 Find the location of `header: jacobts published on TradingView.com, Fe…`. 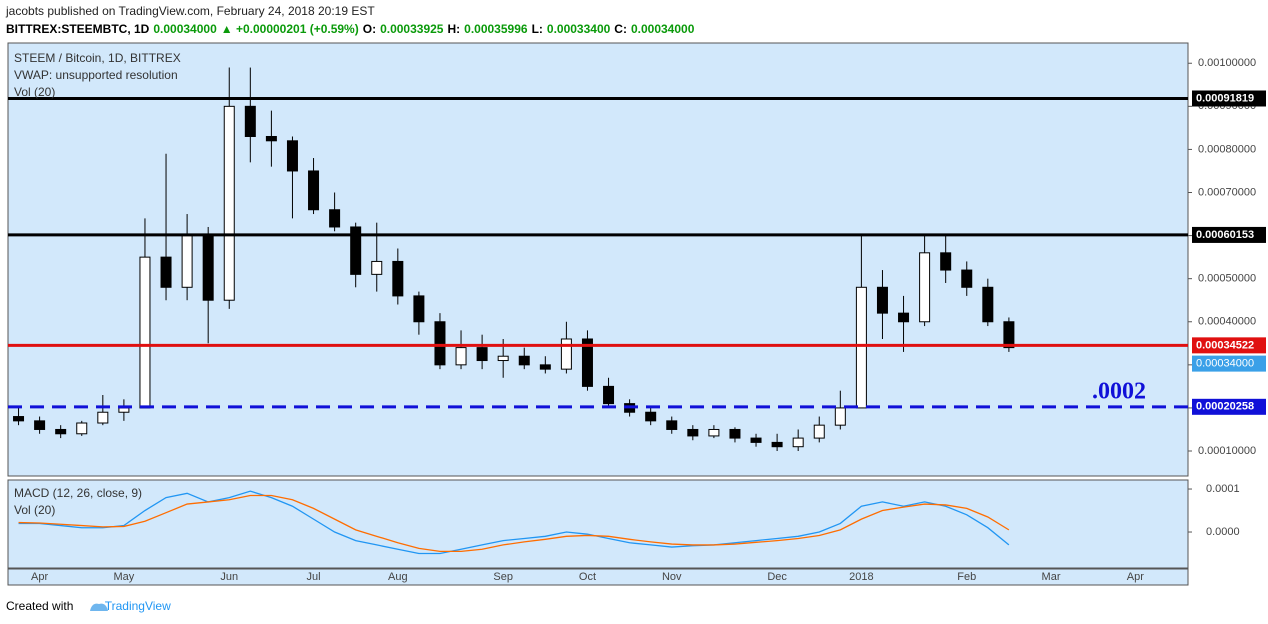

header: jacobts published on TradingView.com, Fe… is located at coordinates (352, 20).